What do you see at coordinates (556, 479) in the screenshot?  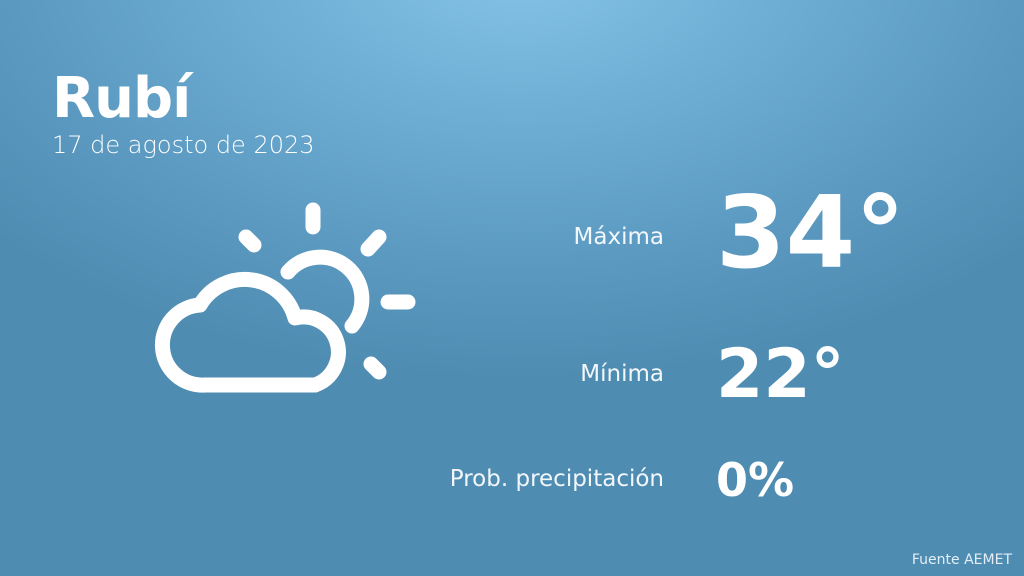 I see `precip-label: Prob. precipitación` at bounding box center [556, 479].